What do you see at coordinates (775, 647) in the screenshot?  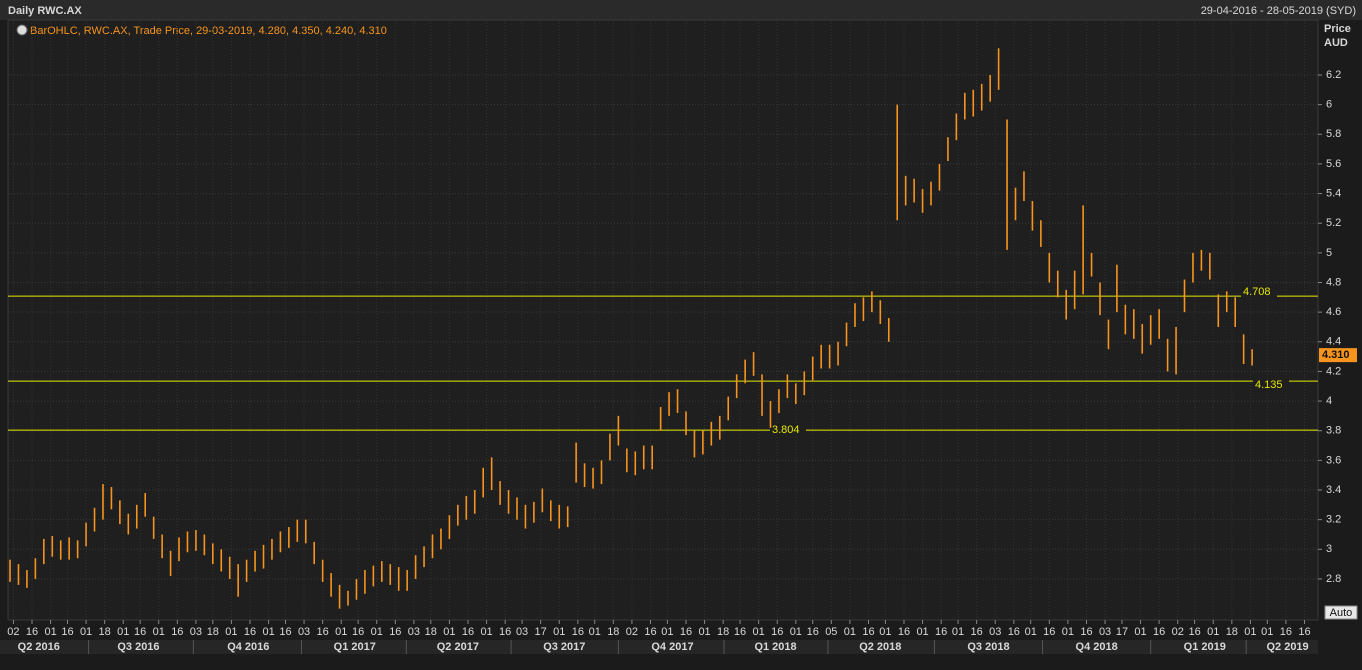 I see `quarter-label: Q1 2018` at bounding box center [775, 647].